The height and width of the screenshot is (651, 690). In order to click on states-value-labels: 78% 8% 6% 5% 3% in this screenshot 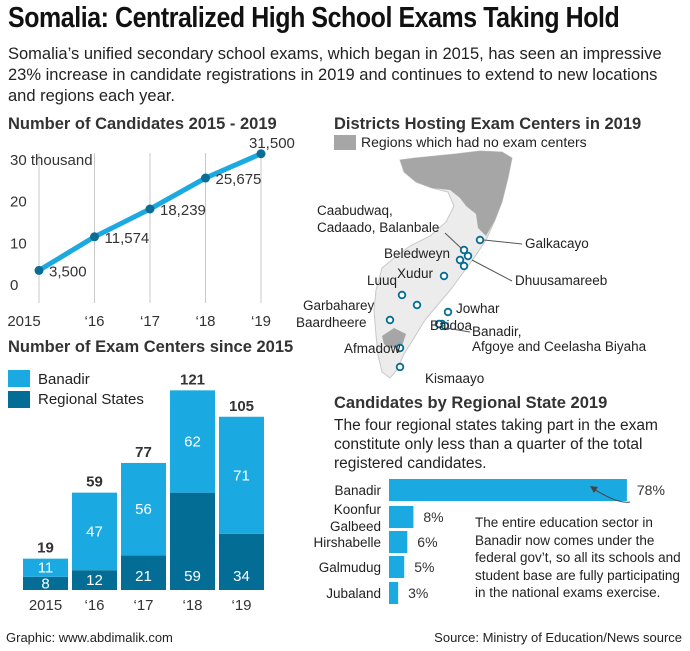, I will do `click(536, 541)`.